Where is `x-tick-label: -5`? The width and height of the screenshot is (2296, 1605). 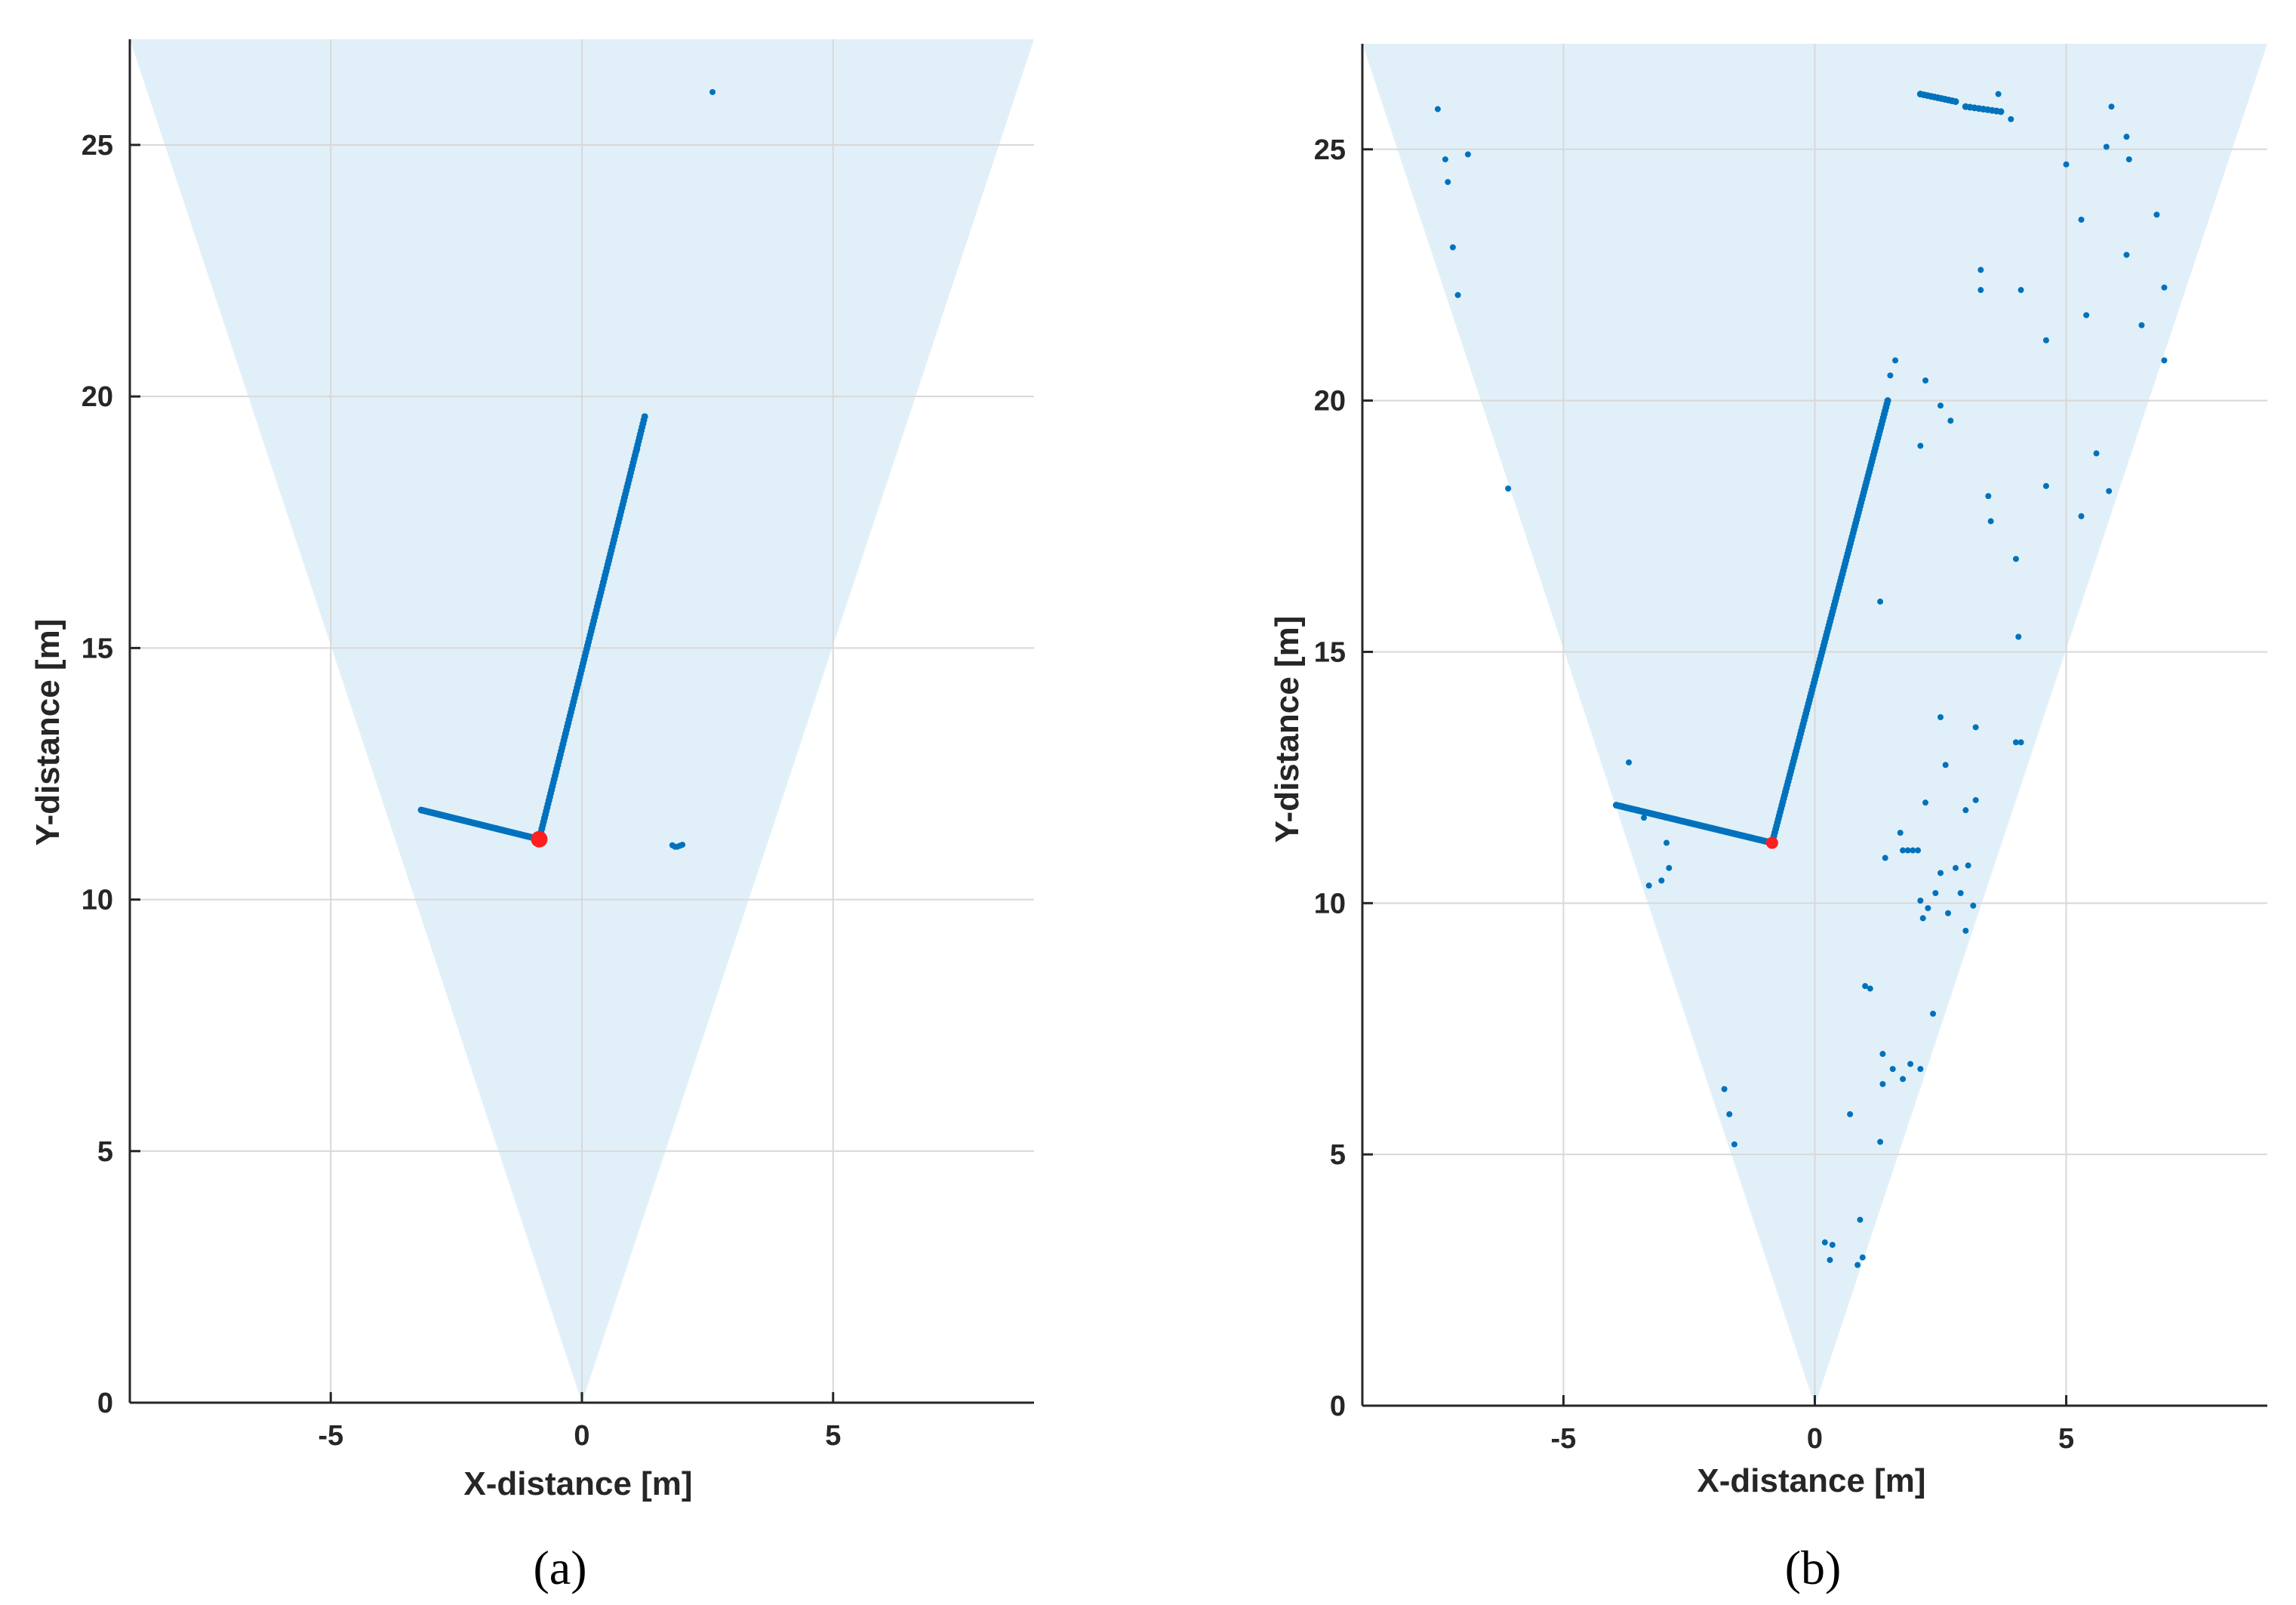 x-tick-label: -5 is located at coordinates (330, 1436).